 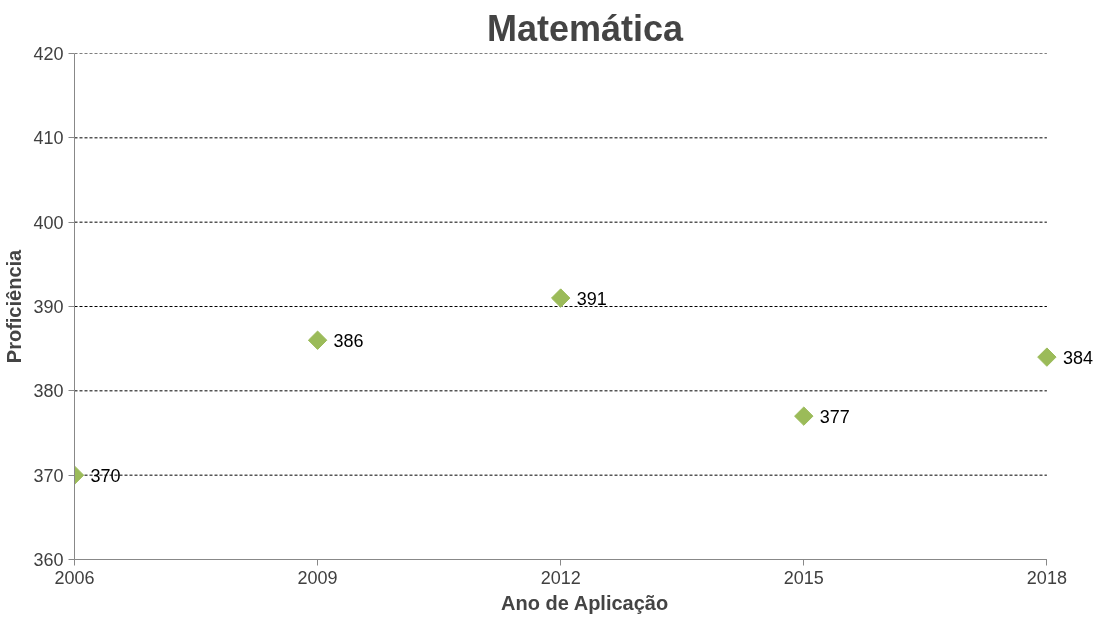 I want to click on x-tick-label: 2018, so click(x=1046, y=577).